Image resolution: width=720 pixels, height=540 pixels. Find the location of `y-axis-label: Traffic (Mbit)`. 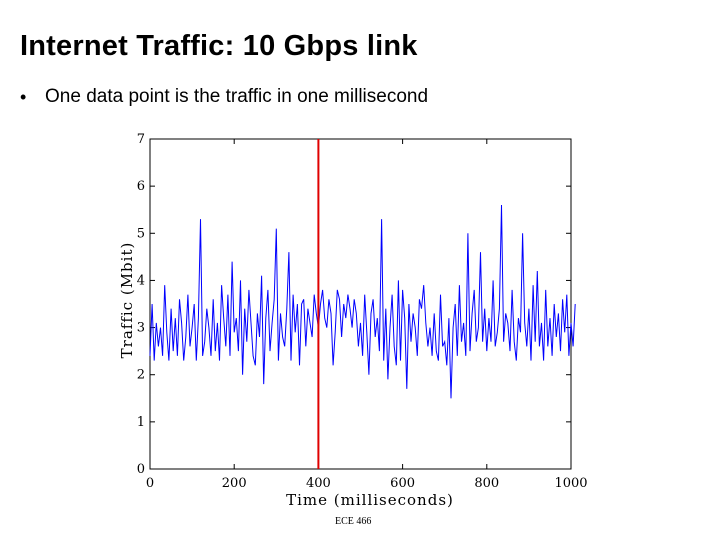

y-axis-label: Traffic (Mbit) is located at coordinates (127, 300).